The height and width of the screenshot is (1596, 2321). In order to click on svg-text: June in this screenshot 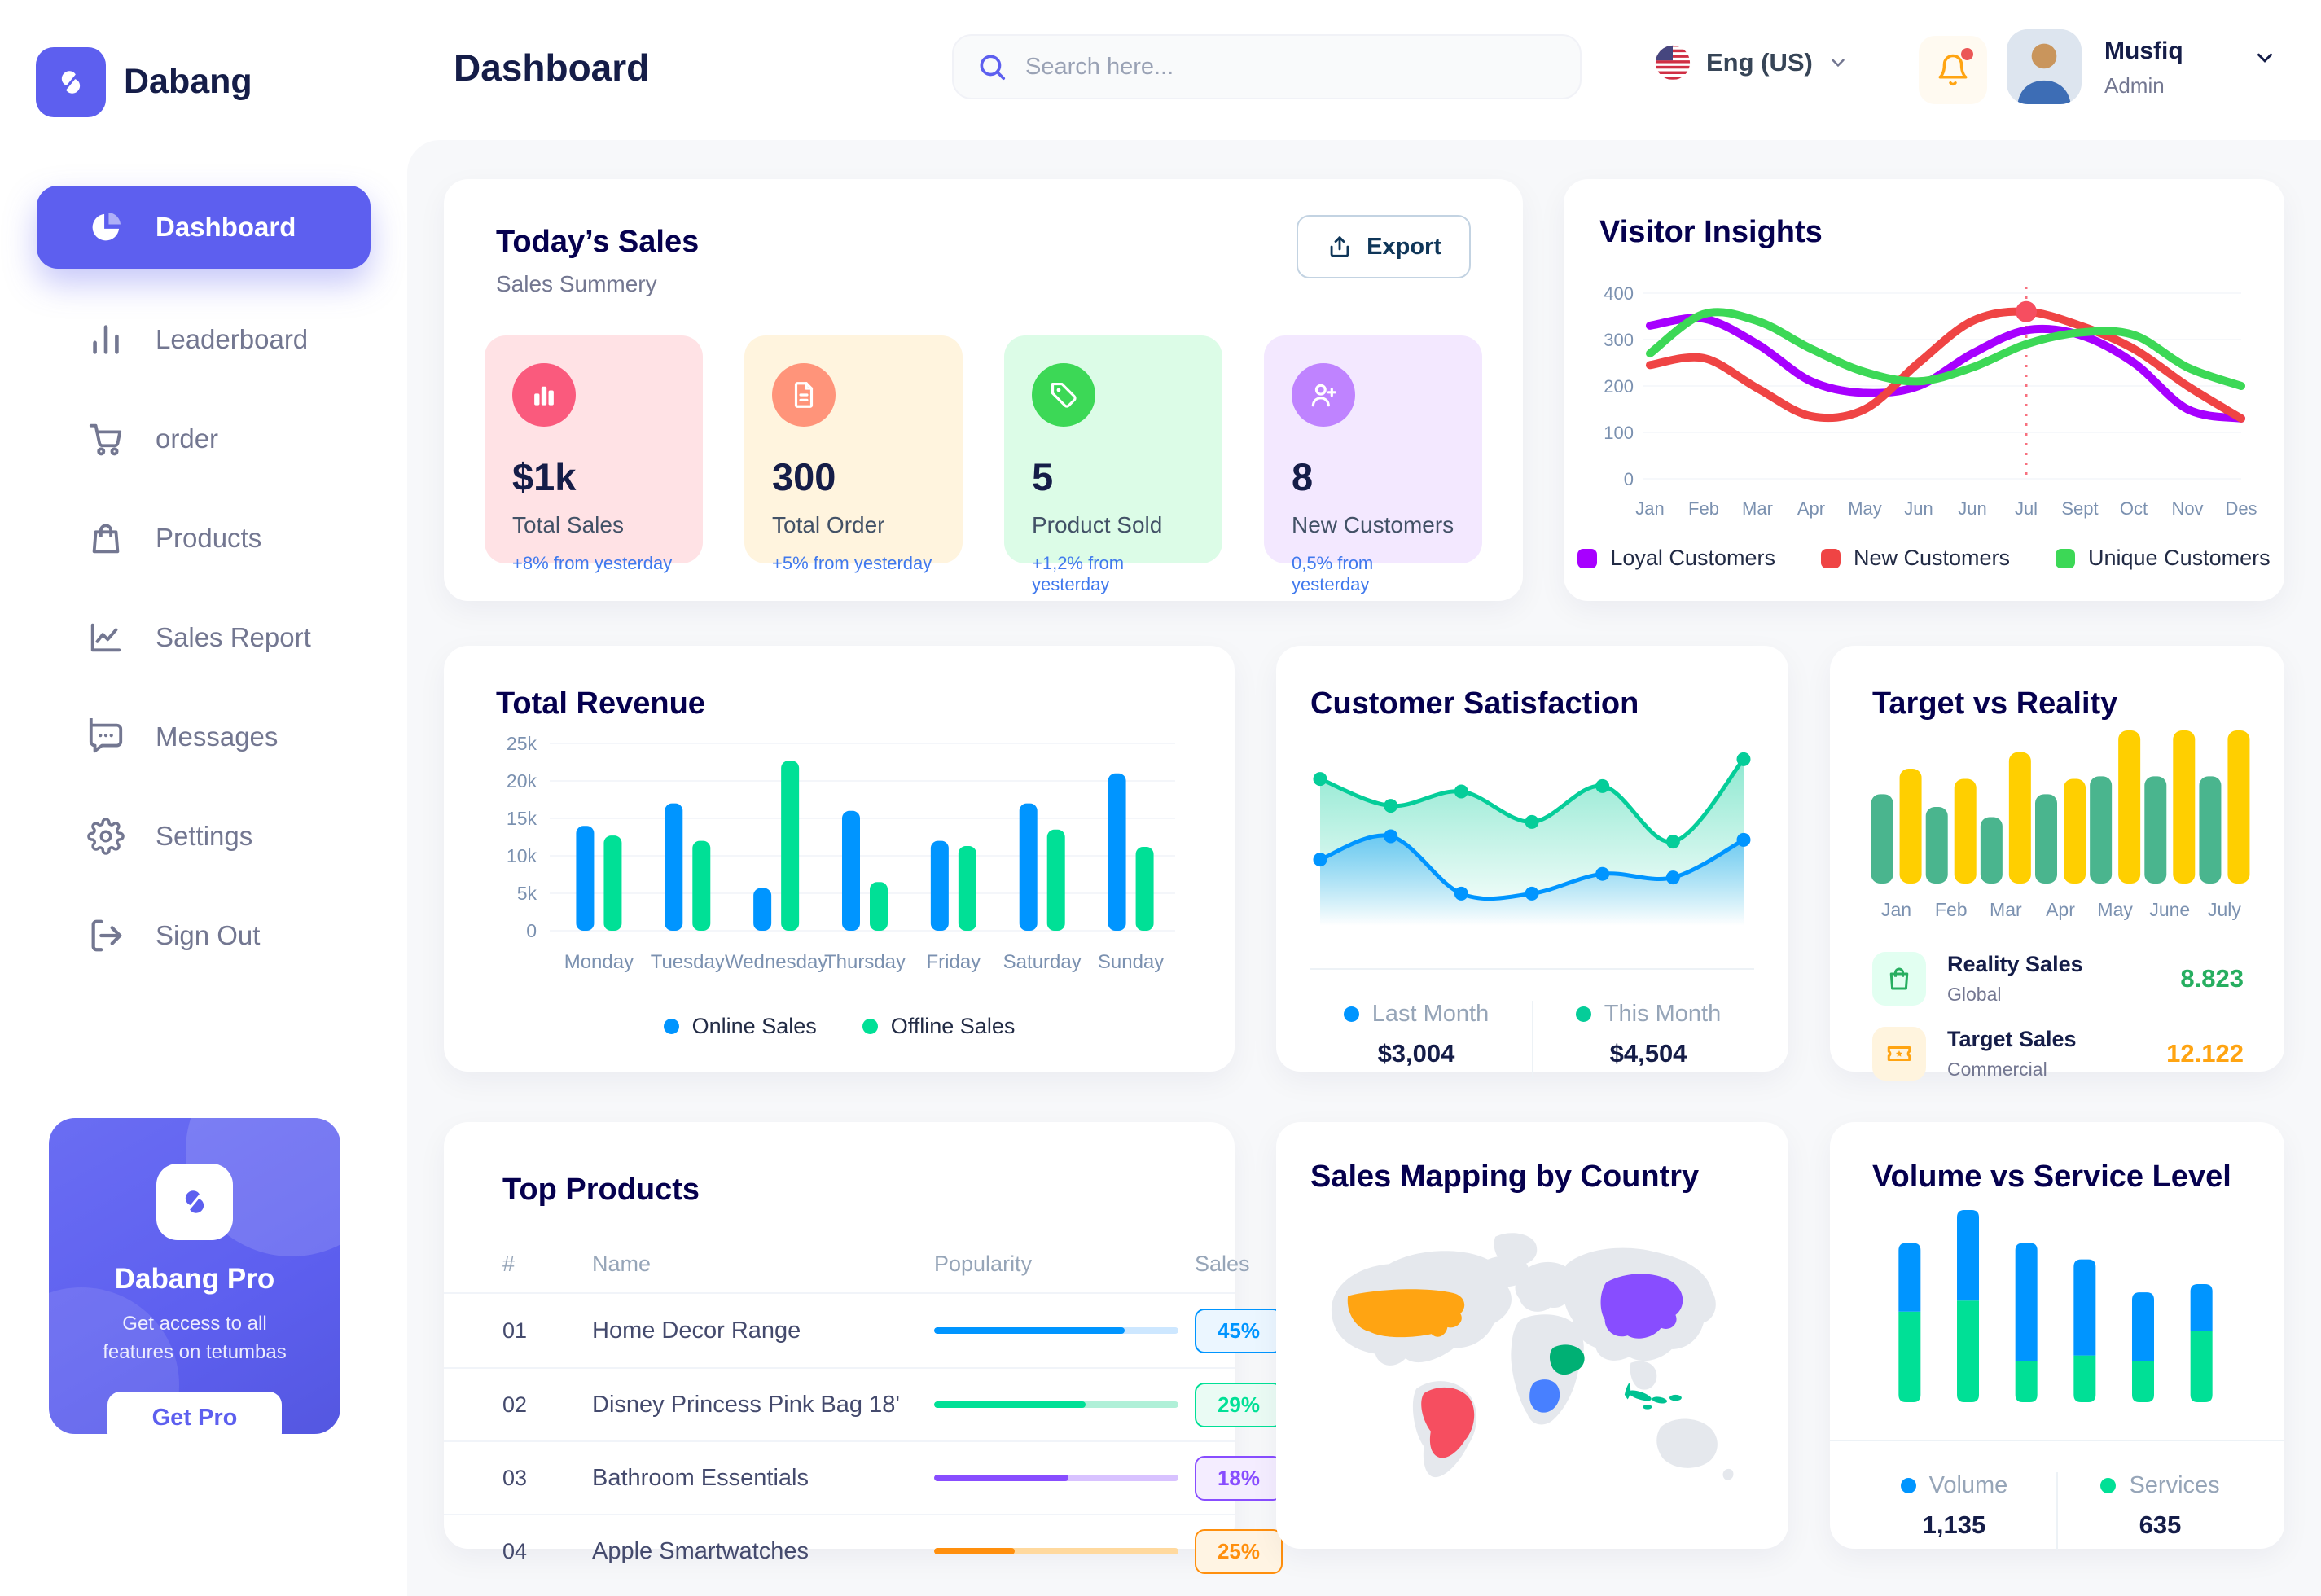, I will do `click(2169, 910)`.